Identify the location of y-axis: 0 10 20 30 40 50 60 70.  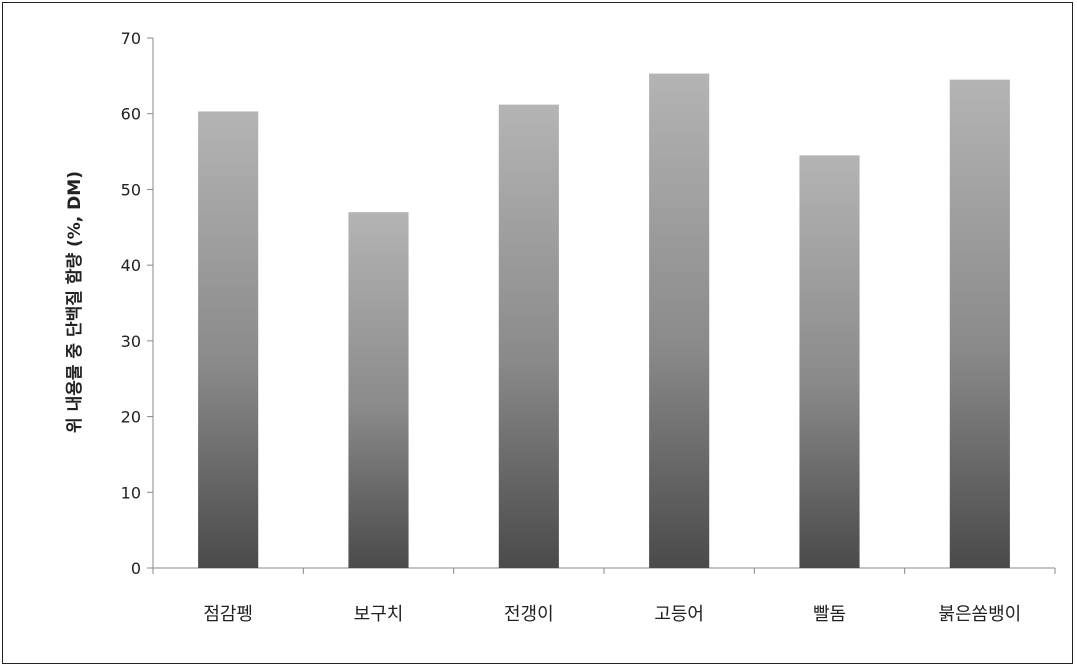
(137, 303).